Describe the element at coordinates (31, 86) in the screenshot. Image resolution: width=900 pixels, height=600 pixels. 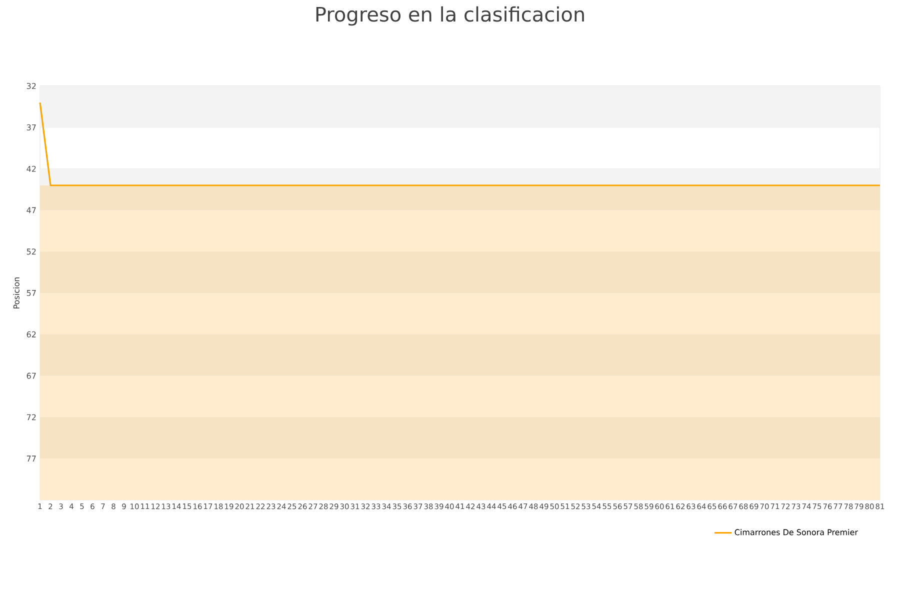
I see `y-tick-label: 32` at that location.